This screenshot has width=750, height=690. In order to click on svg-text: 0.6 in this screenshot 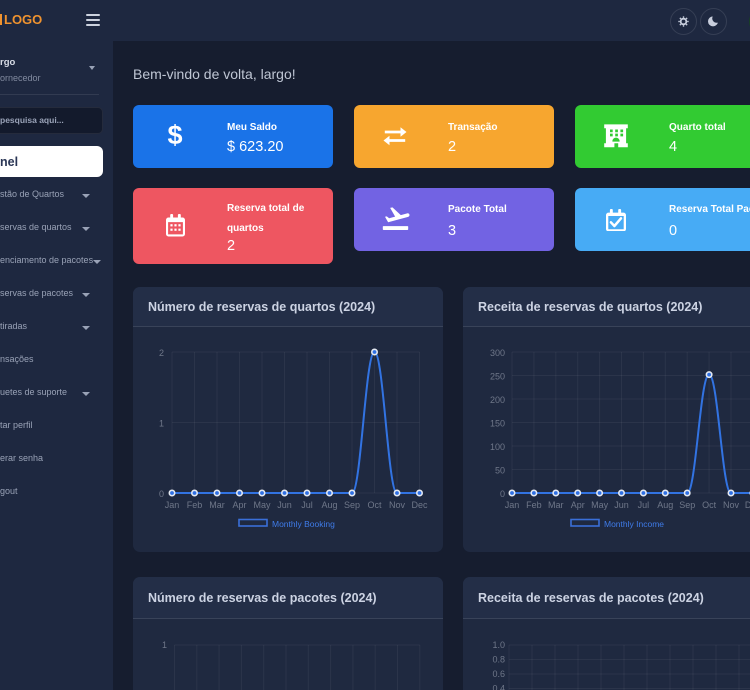, I will do `click(498, 674)`.